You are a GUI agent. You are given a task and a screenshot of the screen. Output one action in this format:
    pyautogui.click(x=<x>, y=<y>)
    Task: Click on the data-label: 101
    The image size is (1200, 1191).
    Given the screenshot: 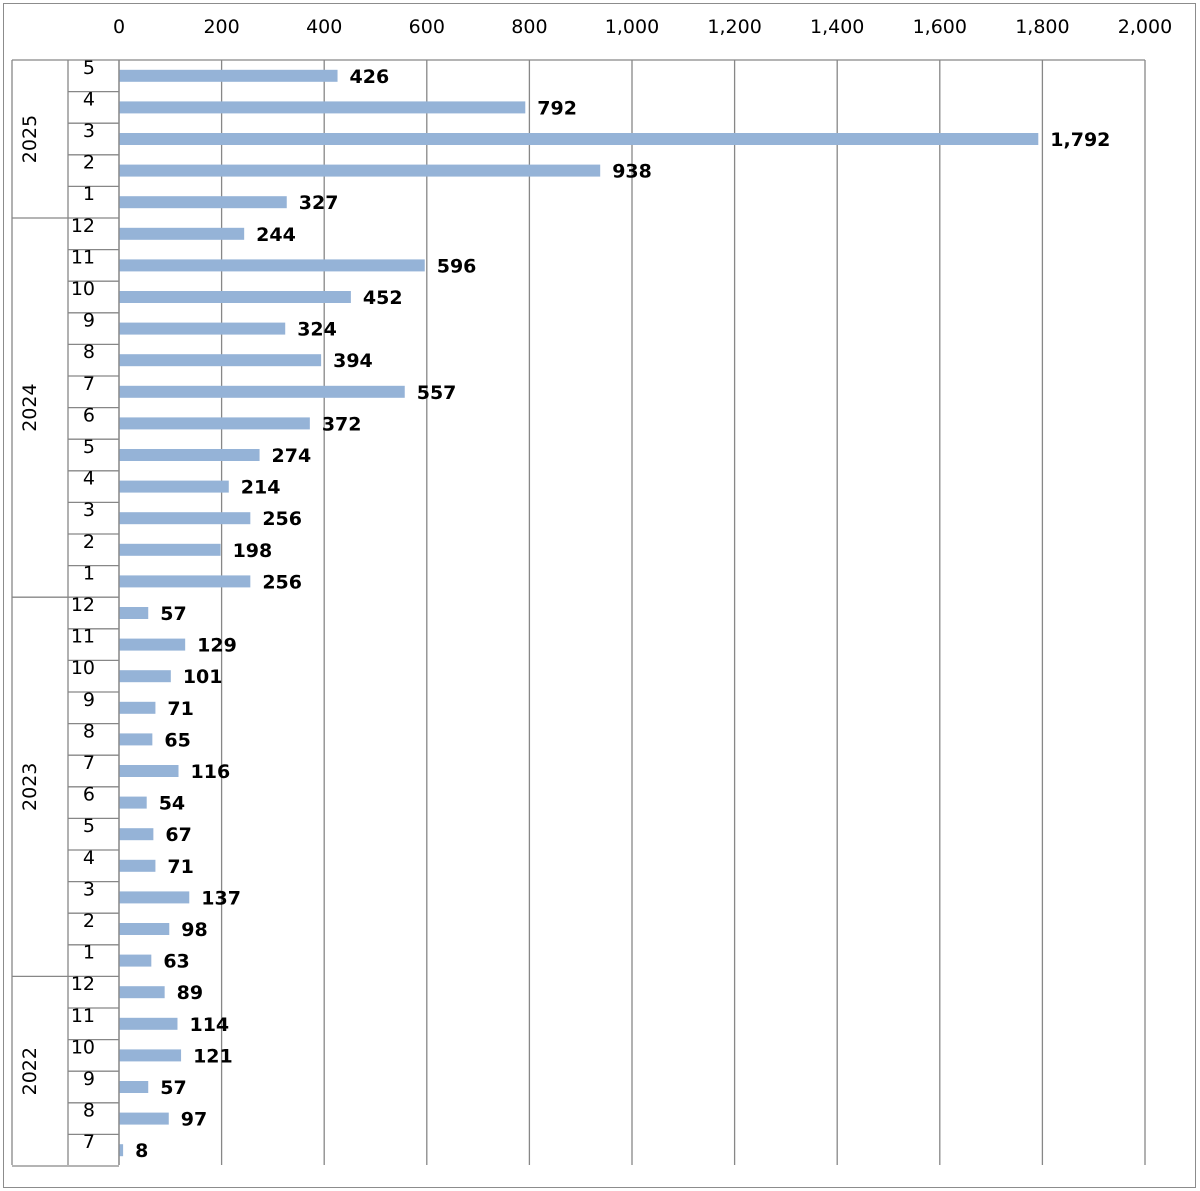 What is the action you would take?
    pyautogui.click(x=203, y=677)
    